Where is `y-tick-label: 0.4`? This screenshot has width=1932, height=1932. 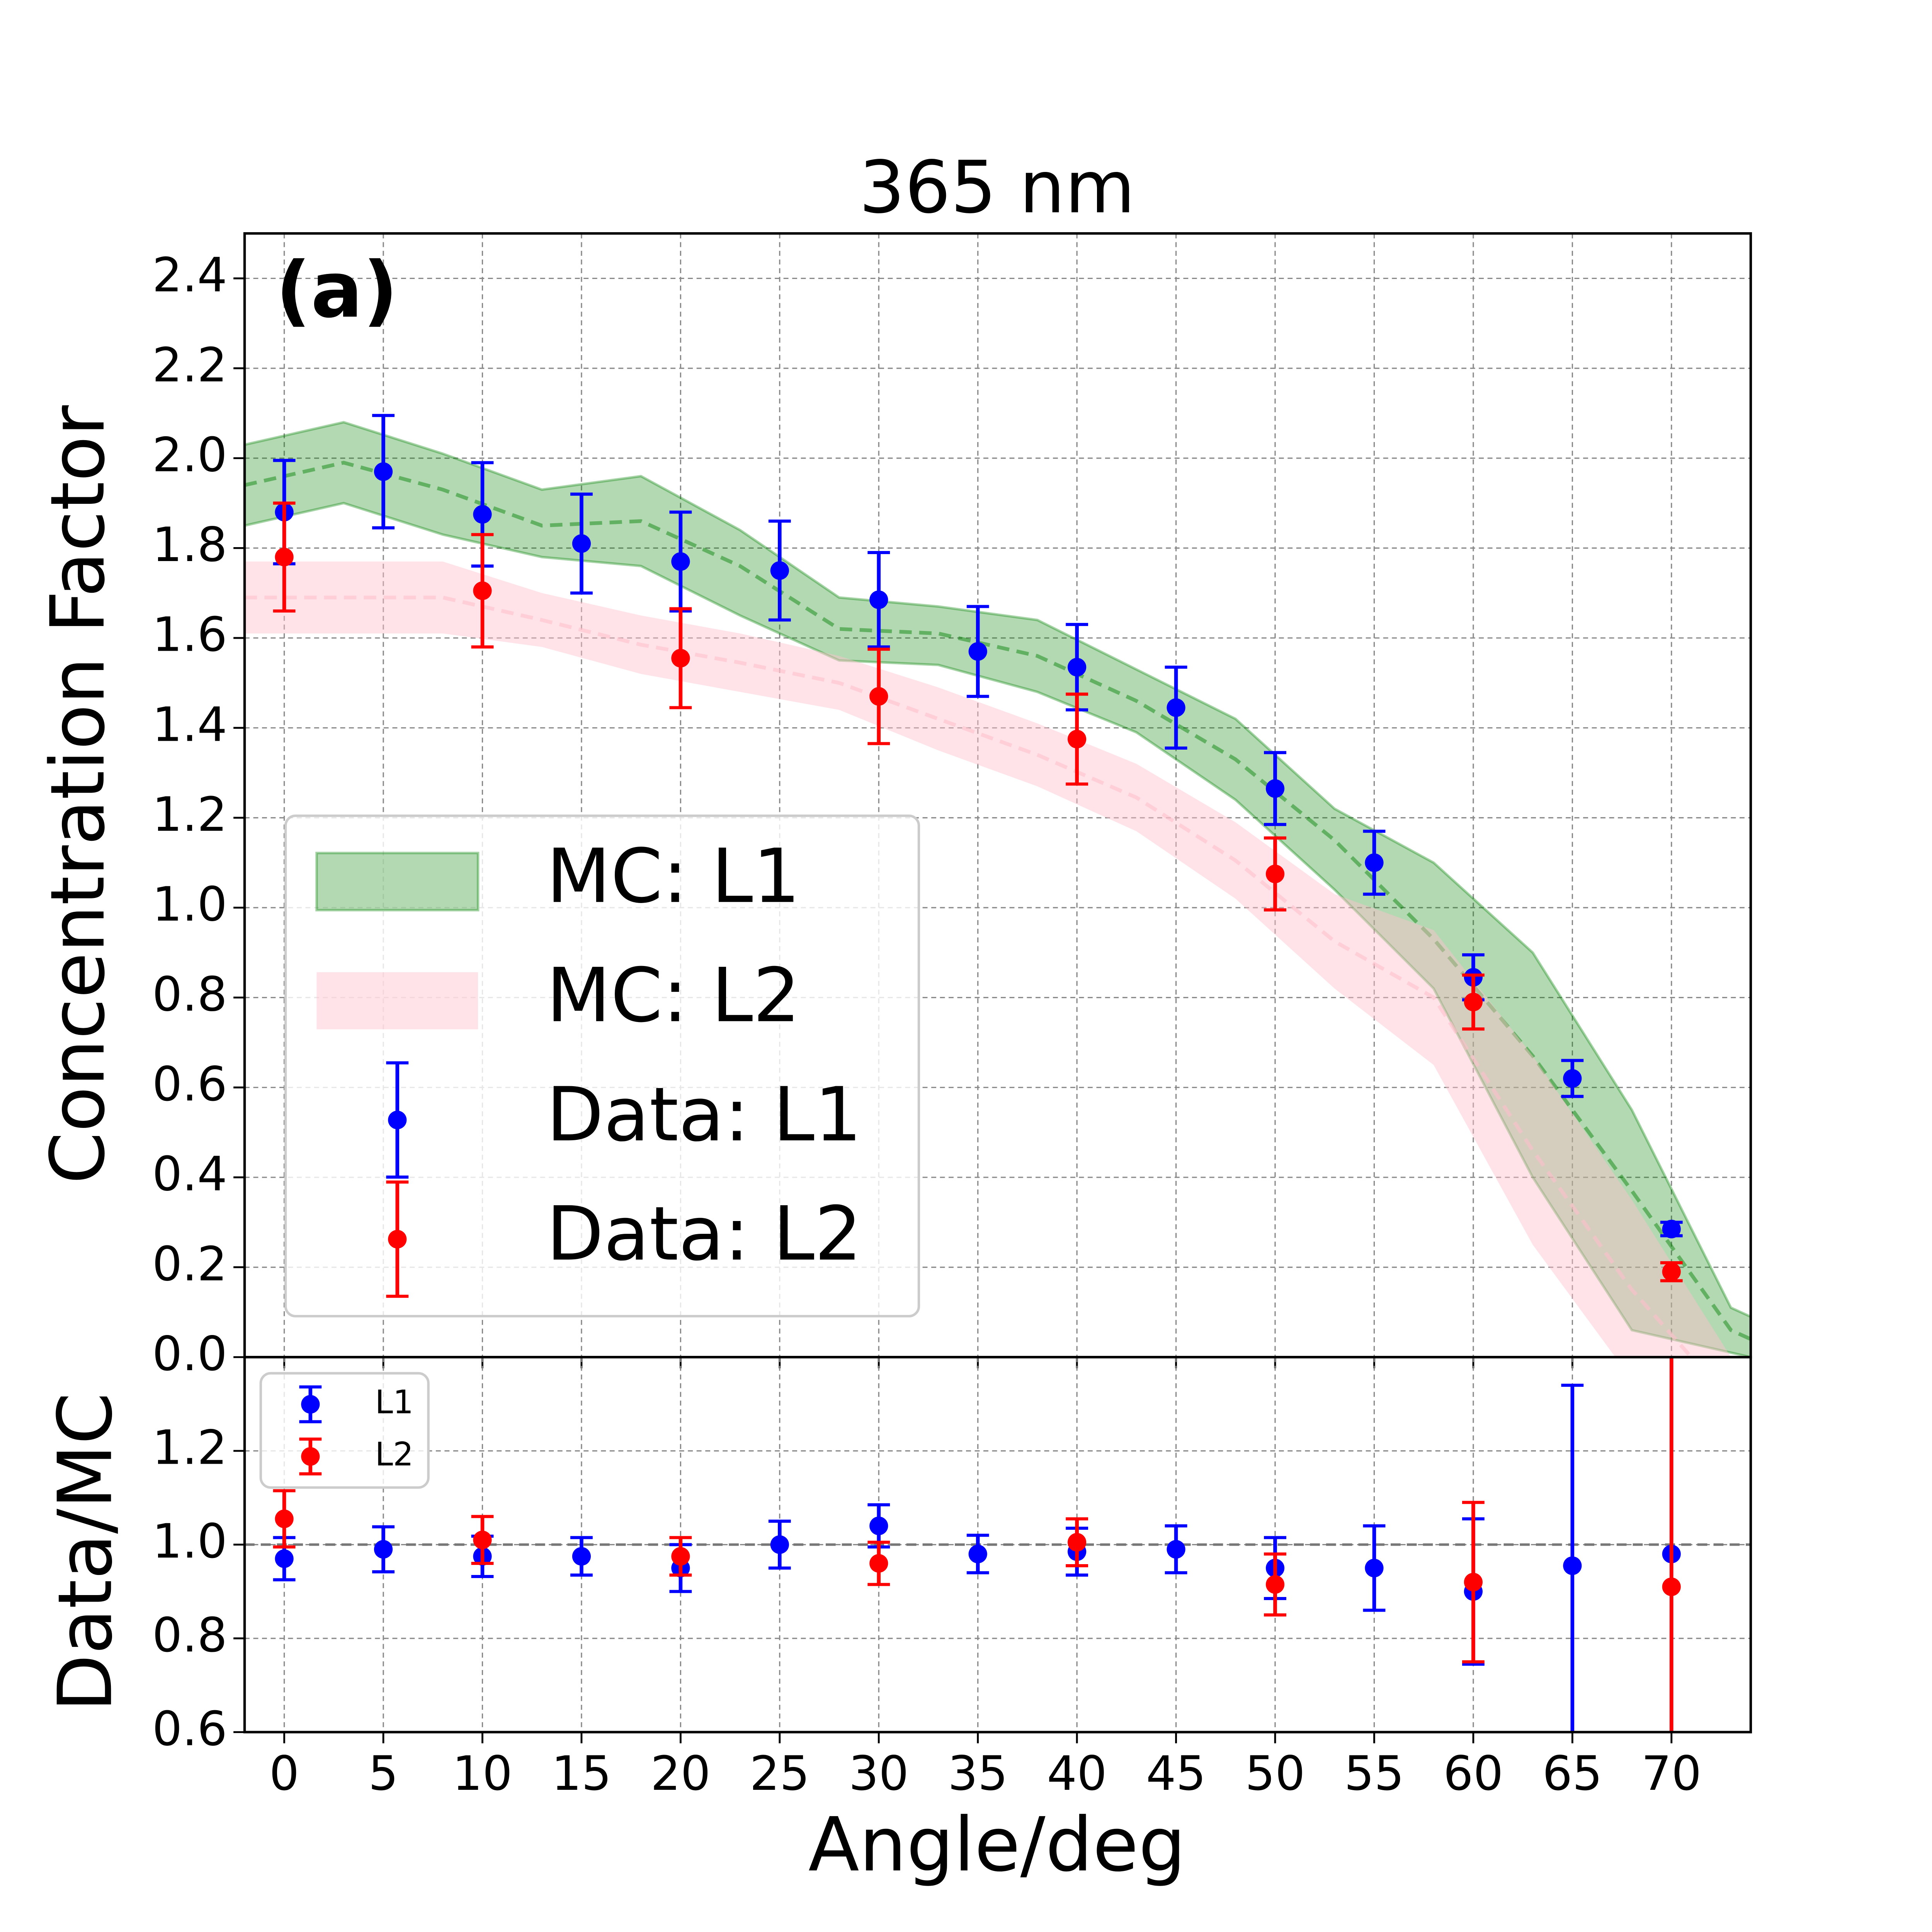
y-tick-label: 0.4 is located at coordinates (190, 1175).